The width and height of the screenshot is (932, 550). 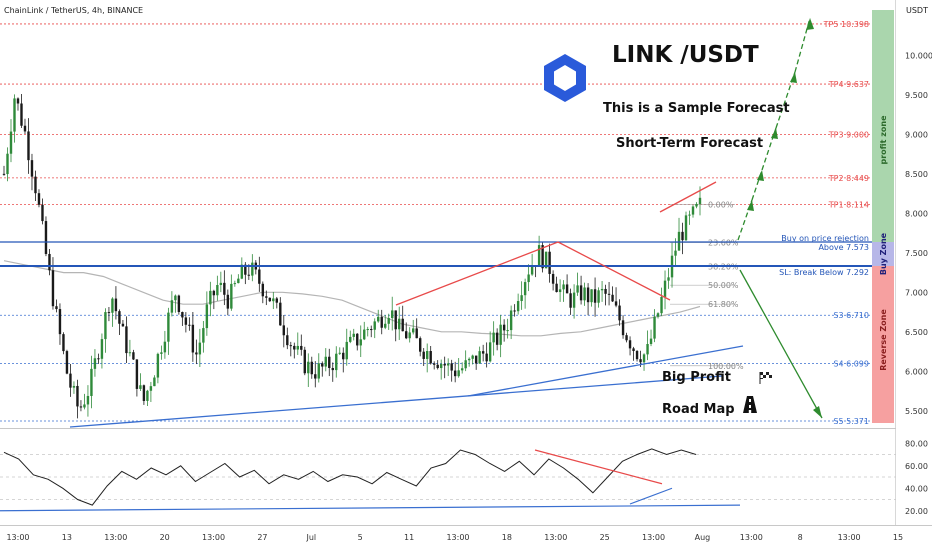 What do you see at coordinates (898, 537) in the screenshot?
I see `time-tick-label: 15` at bounding box center [898, 537].